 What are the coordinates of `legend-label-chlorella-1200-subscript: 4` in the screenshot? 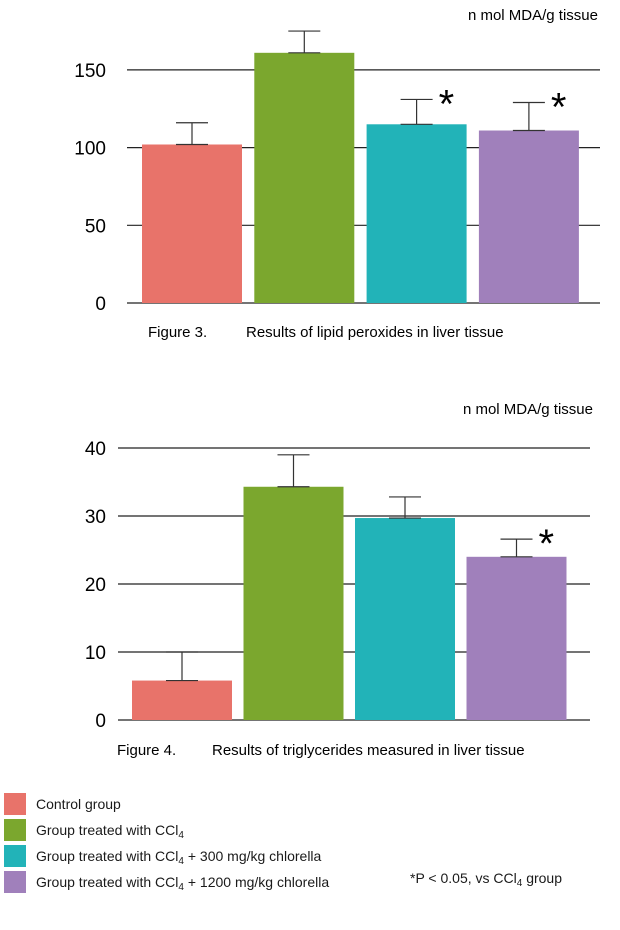 It's located at (181, 887).